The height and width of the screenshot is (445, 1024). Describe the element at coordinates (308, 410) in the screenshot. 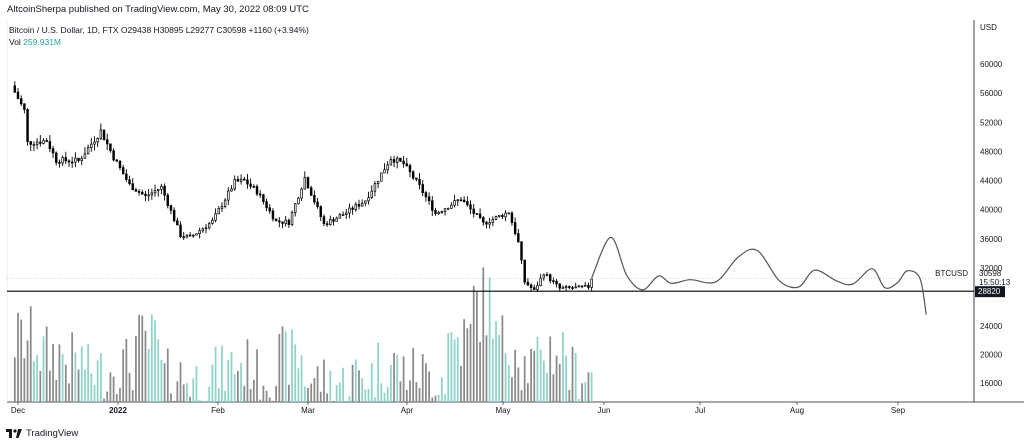

I see `time-tick-label: Mar` at that location.